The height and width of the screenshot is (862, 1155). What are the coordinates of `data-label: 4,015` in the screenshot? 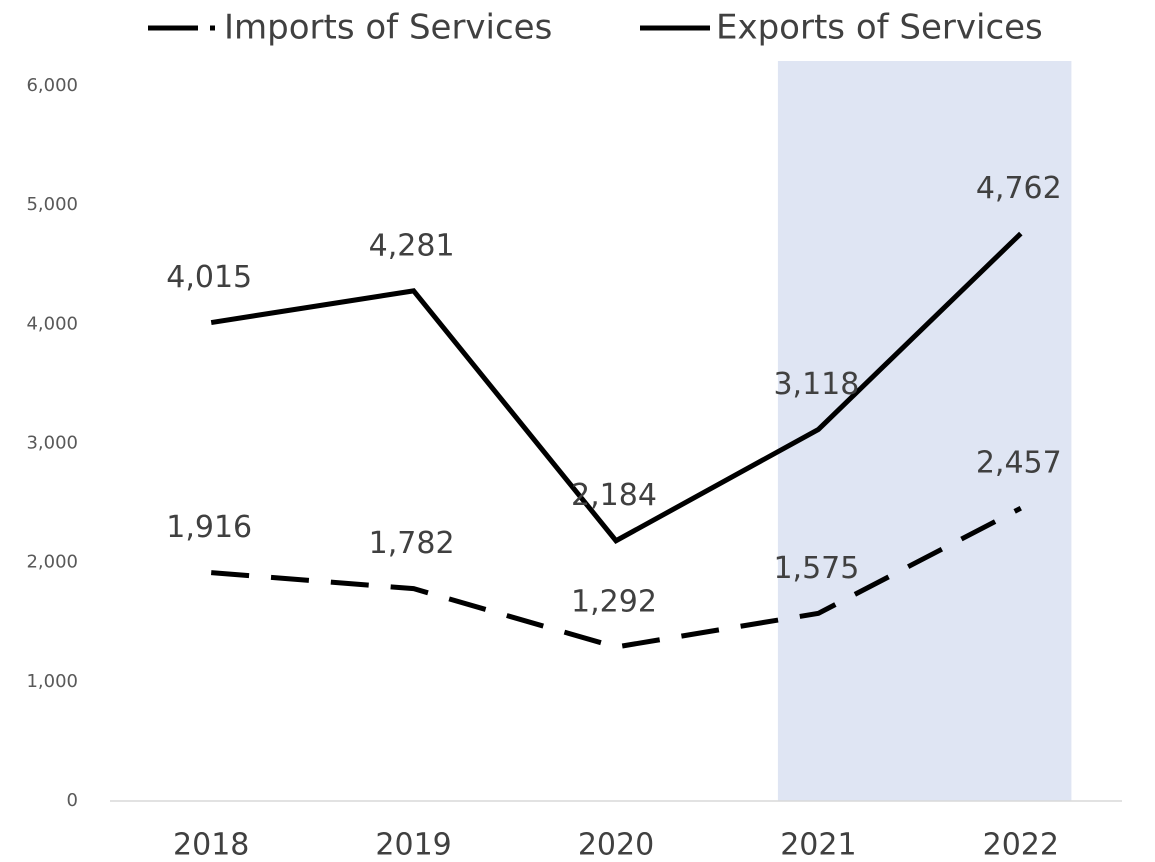 It's located at (209, 277).